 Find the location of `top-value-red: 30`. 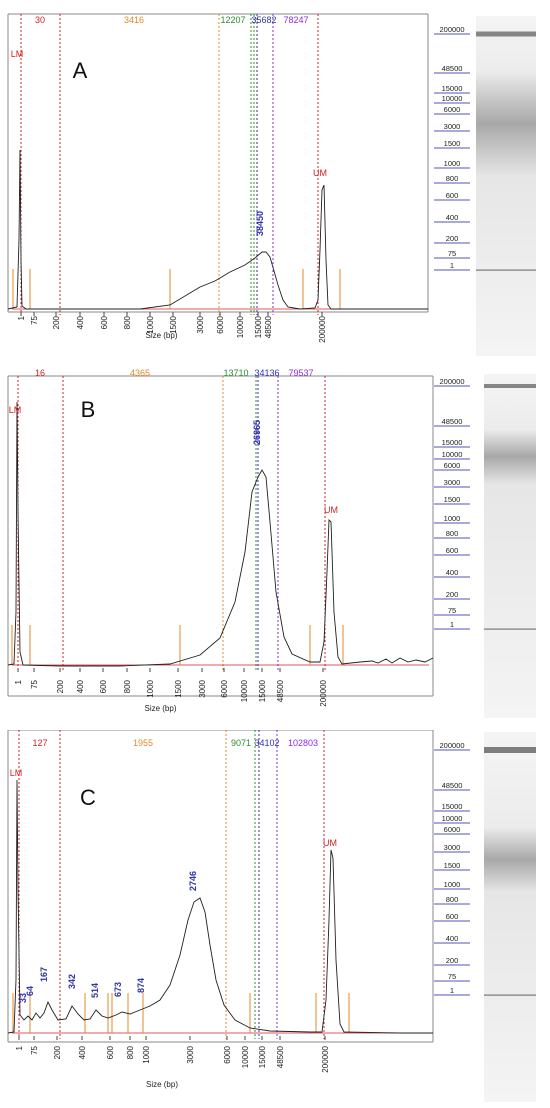

top-value-red: 30 is located at coordinates (40, 20).